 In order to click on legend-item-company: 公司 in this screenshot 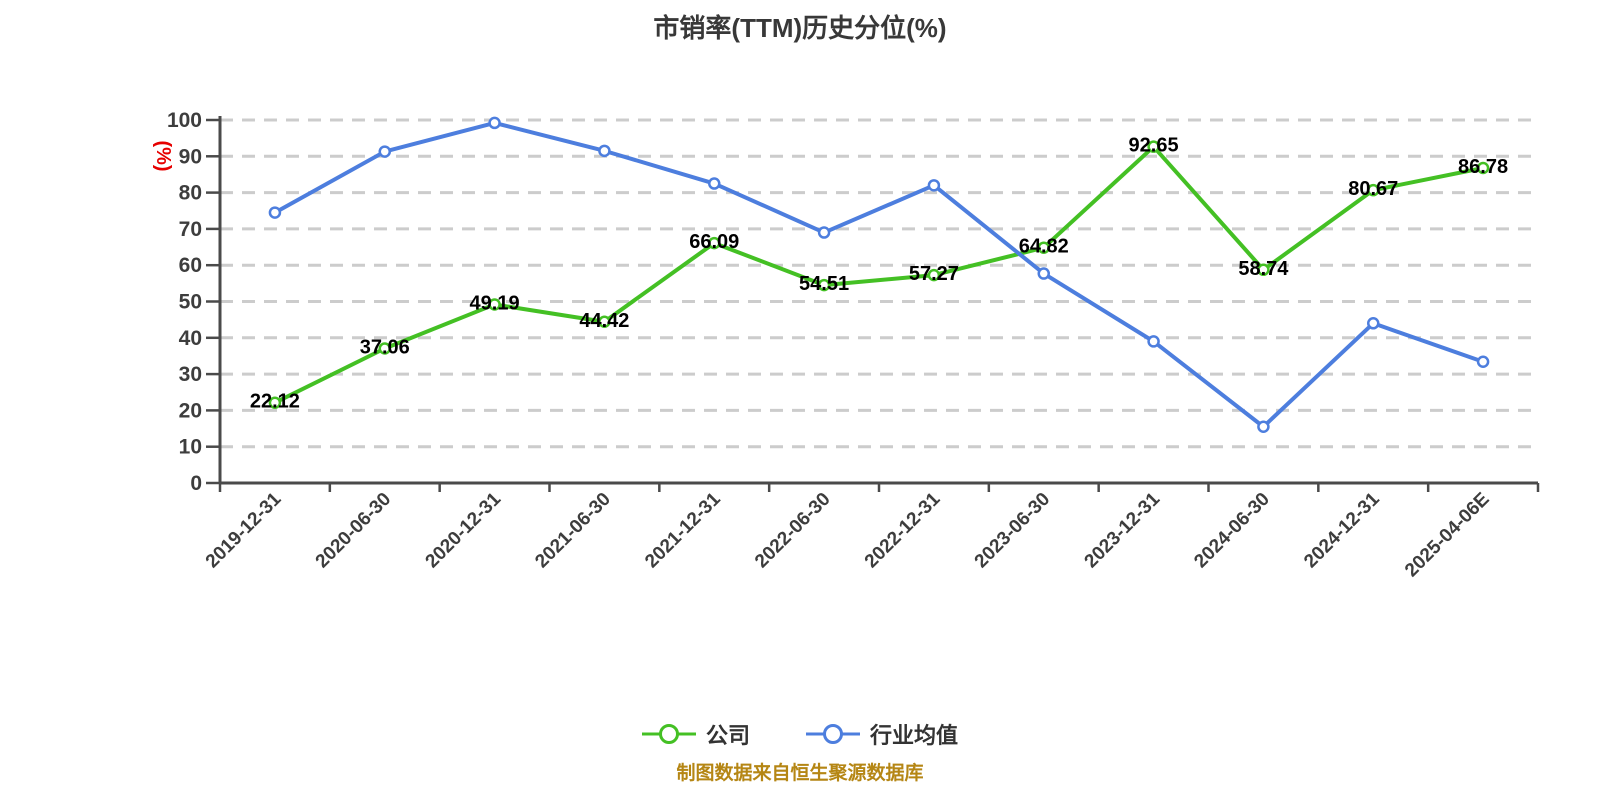, I will do `click(695, 734)`.